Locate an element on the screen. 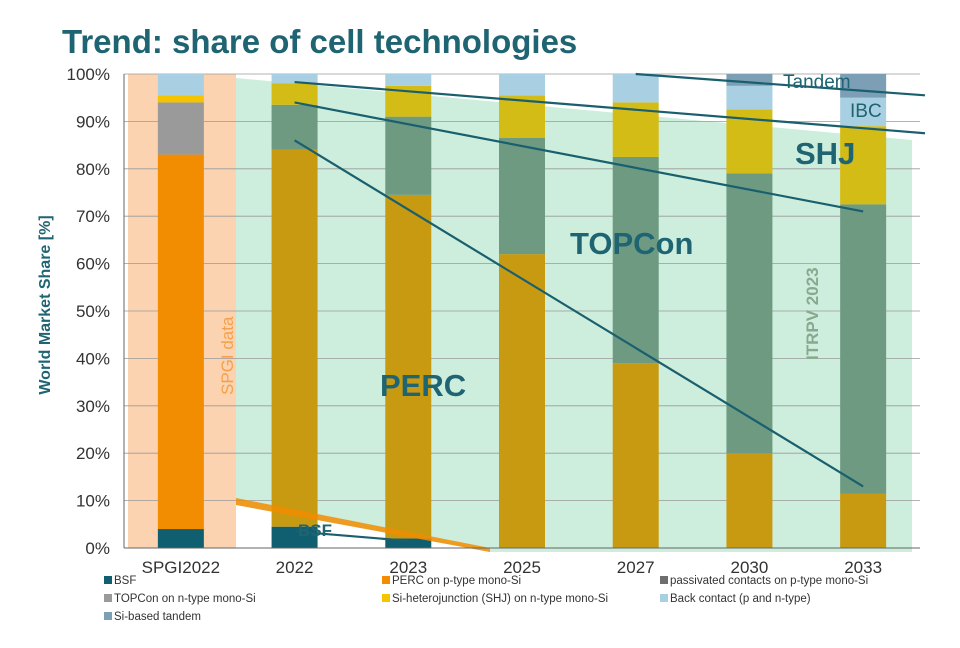 The height and width of the screenshot is (648, 960). shj-trend is located at coordinates (610, 107).